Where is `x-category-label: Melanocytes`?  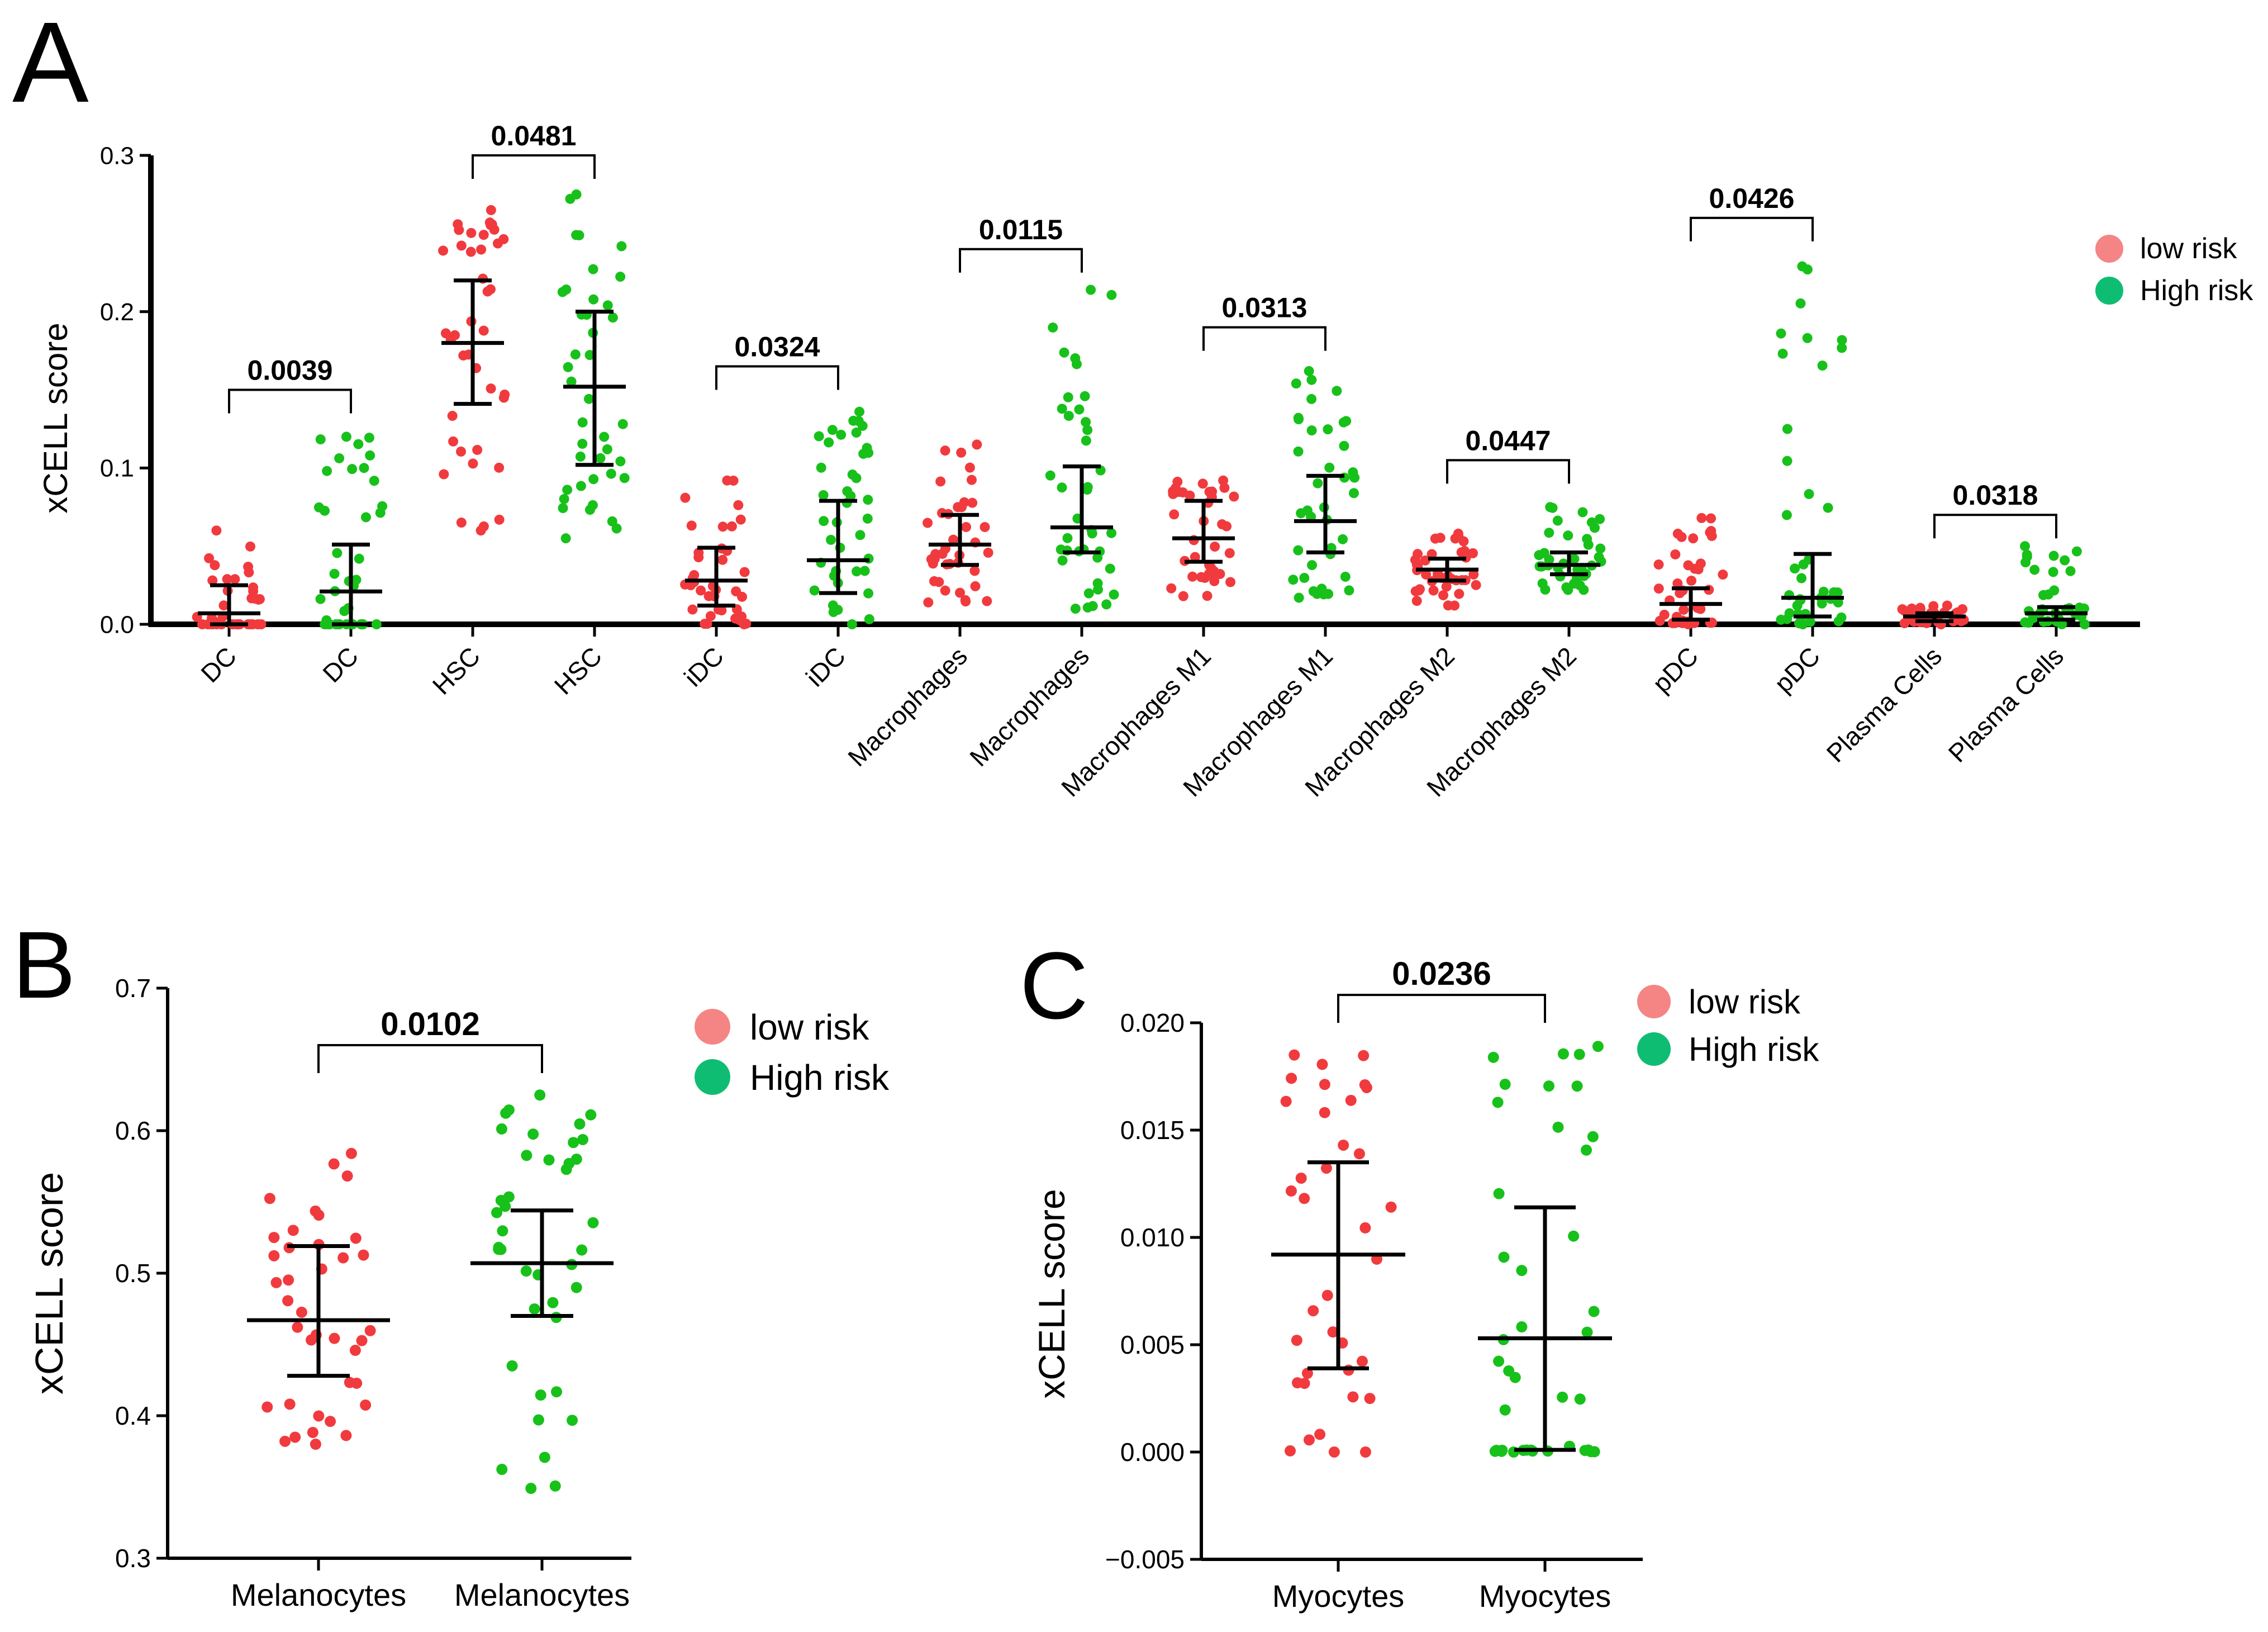 x-category-label: Melanocytes is located at coordinates (318, 1594).